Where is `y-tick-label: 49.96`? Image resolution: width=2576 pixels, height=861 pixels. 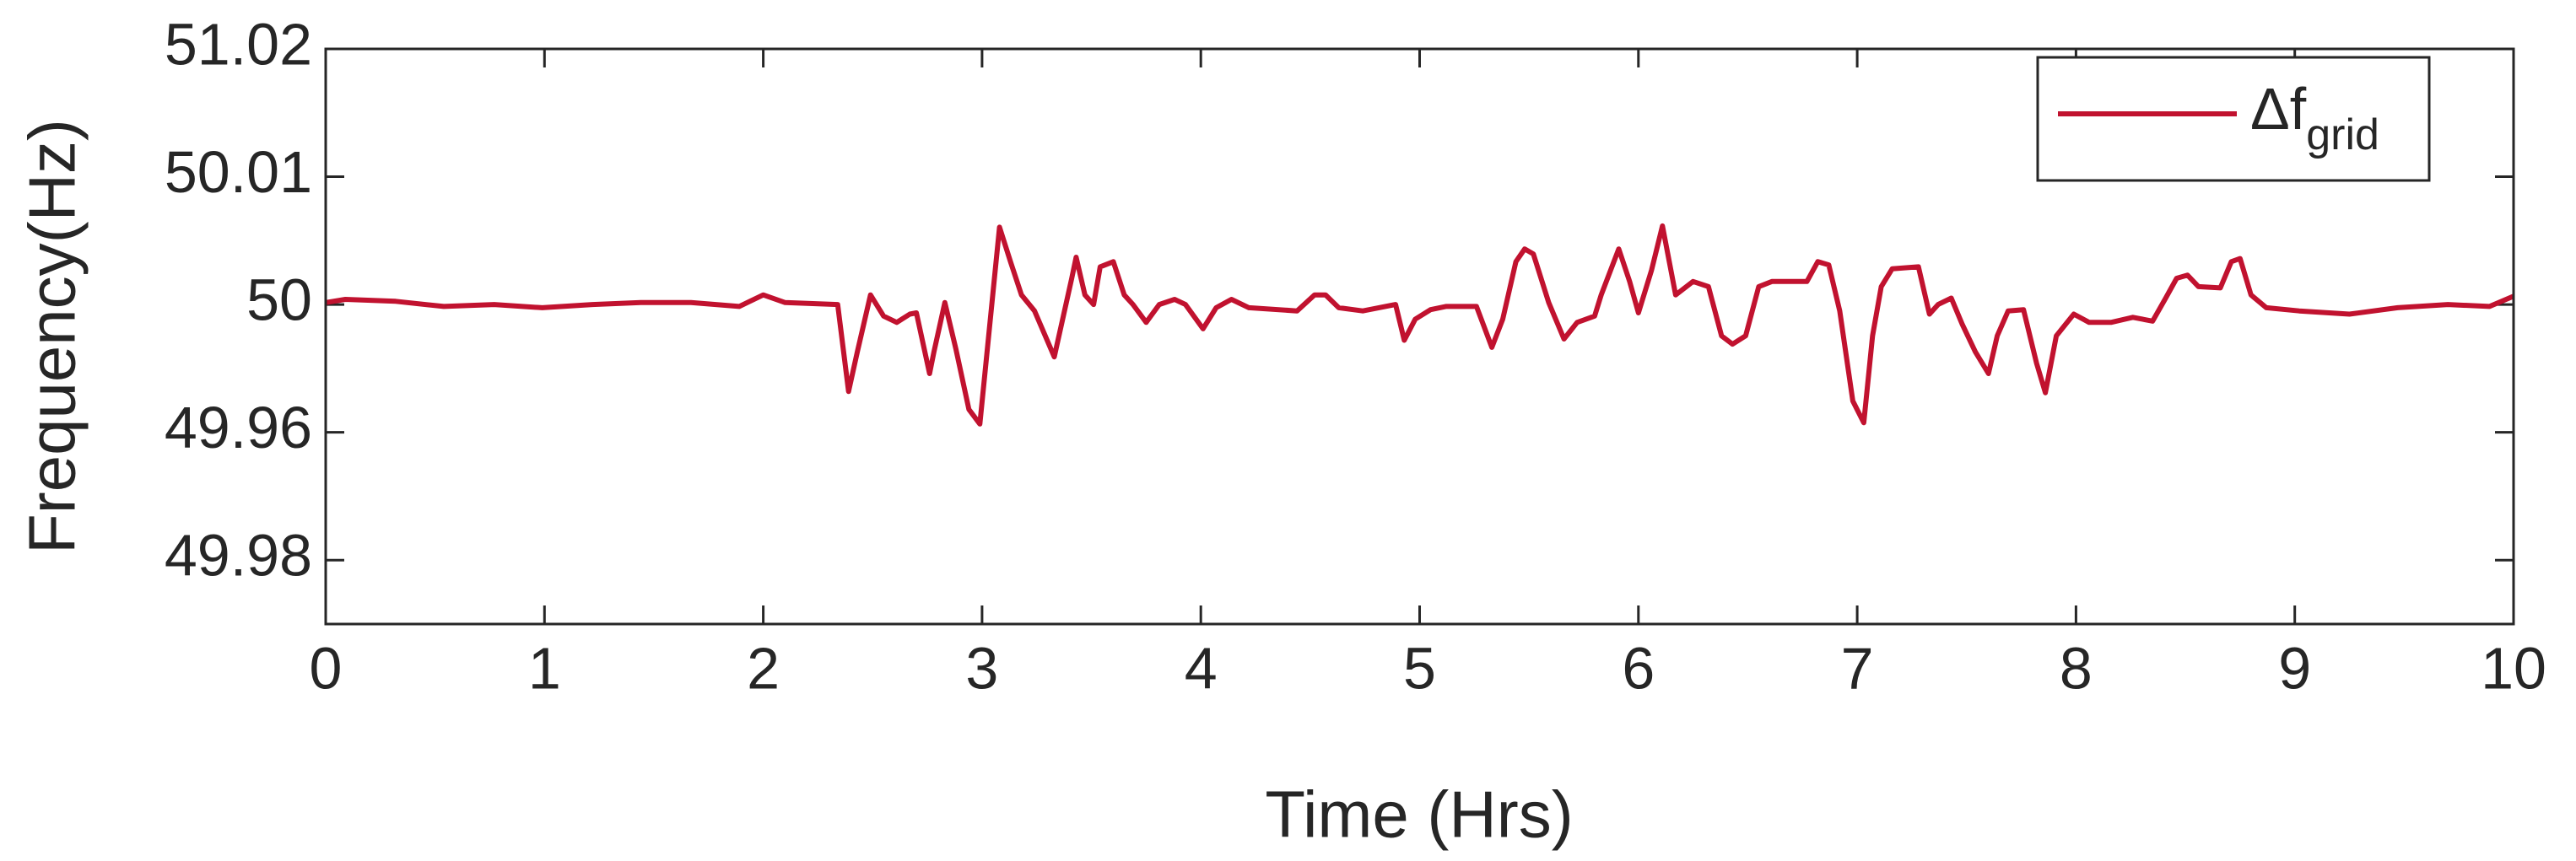 y-tick-label: 49.96 is located at coordinates (238, 427).